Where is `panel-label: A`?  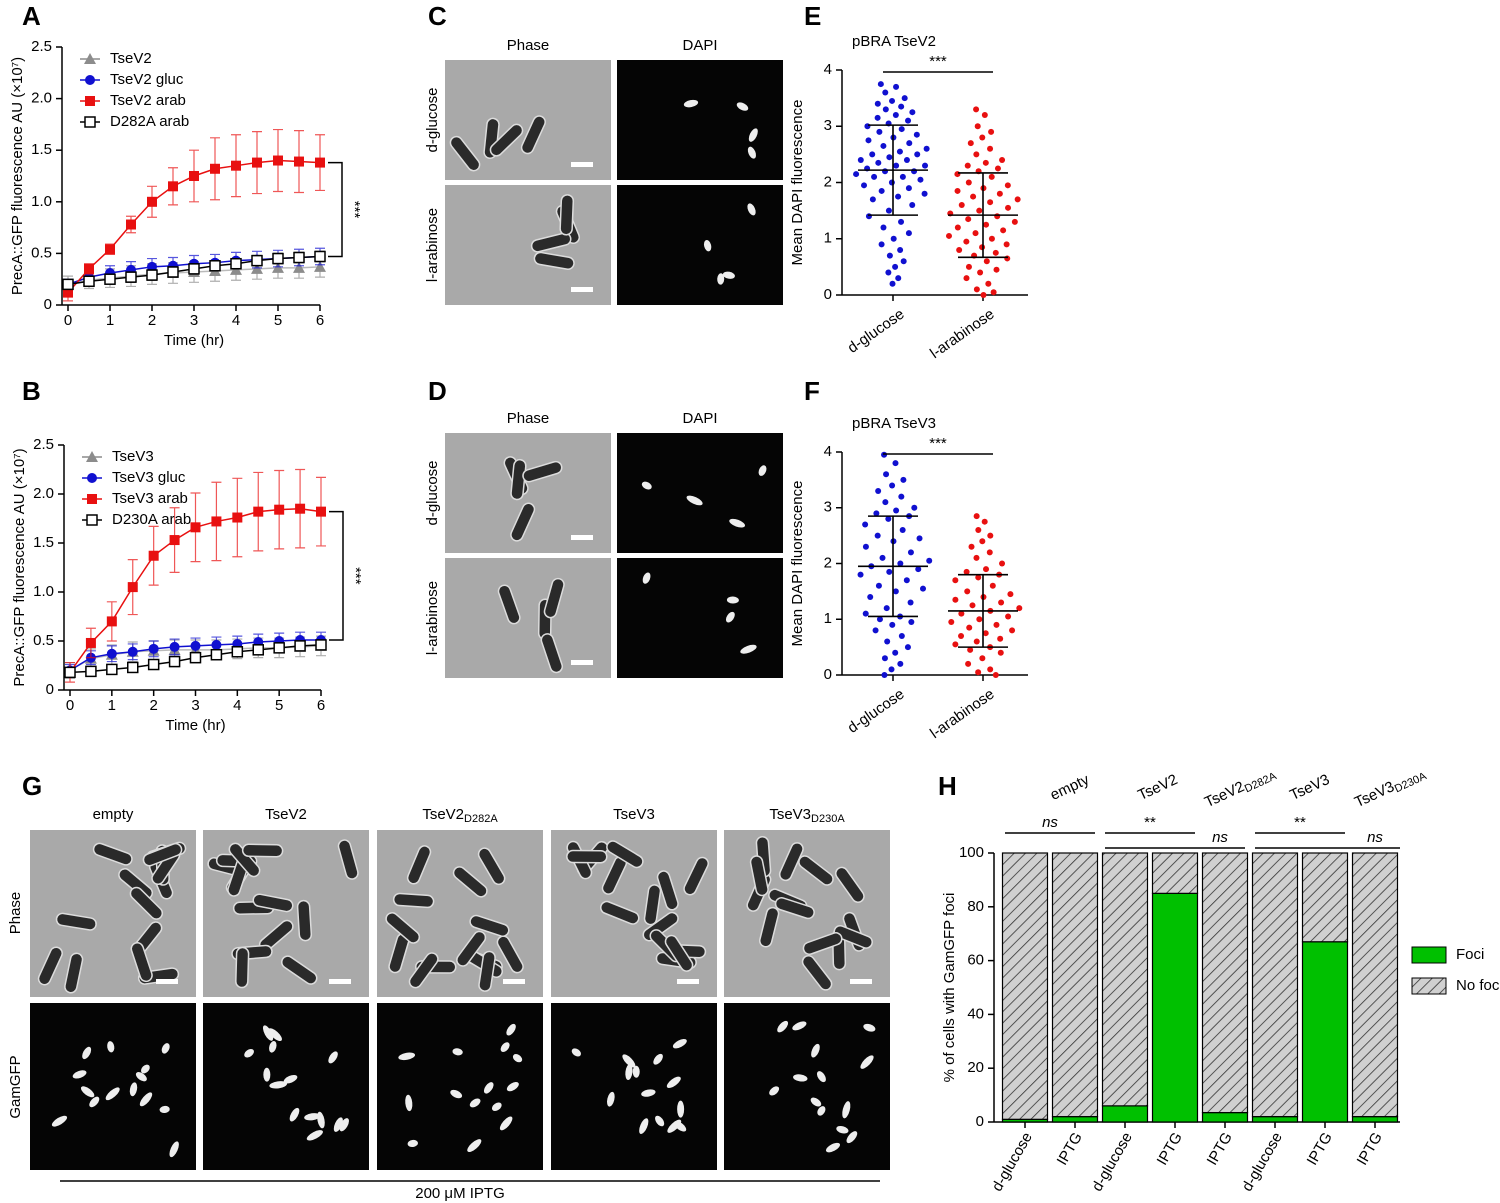
panel-label: A is located at coordinates (31, 16).